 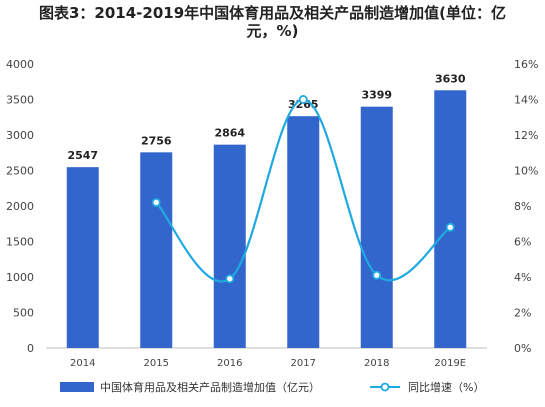 I want to click on legend-bar-swatch, so click(x=77, y=387).